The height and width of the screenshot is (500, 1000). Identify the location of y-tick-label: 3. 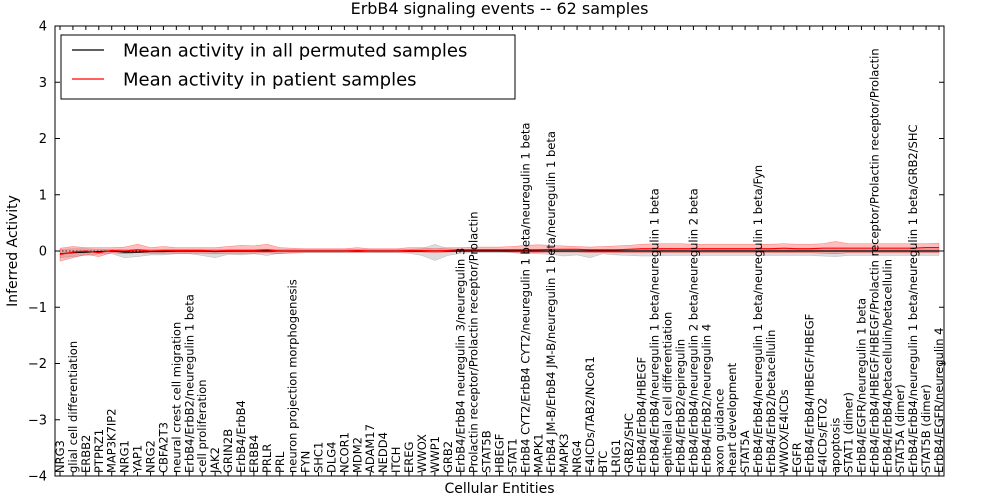
(43, 83).